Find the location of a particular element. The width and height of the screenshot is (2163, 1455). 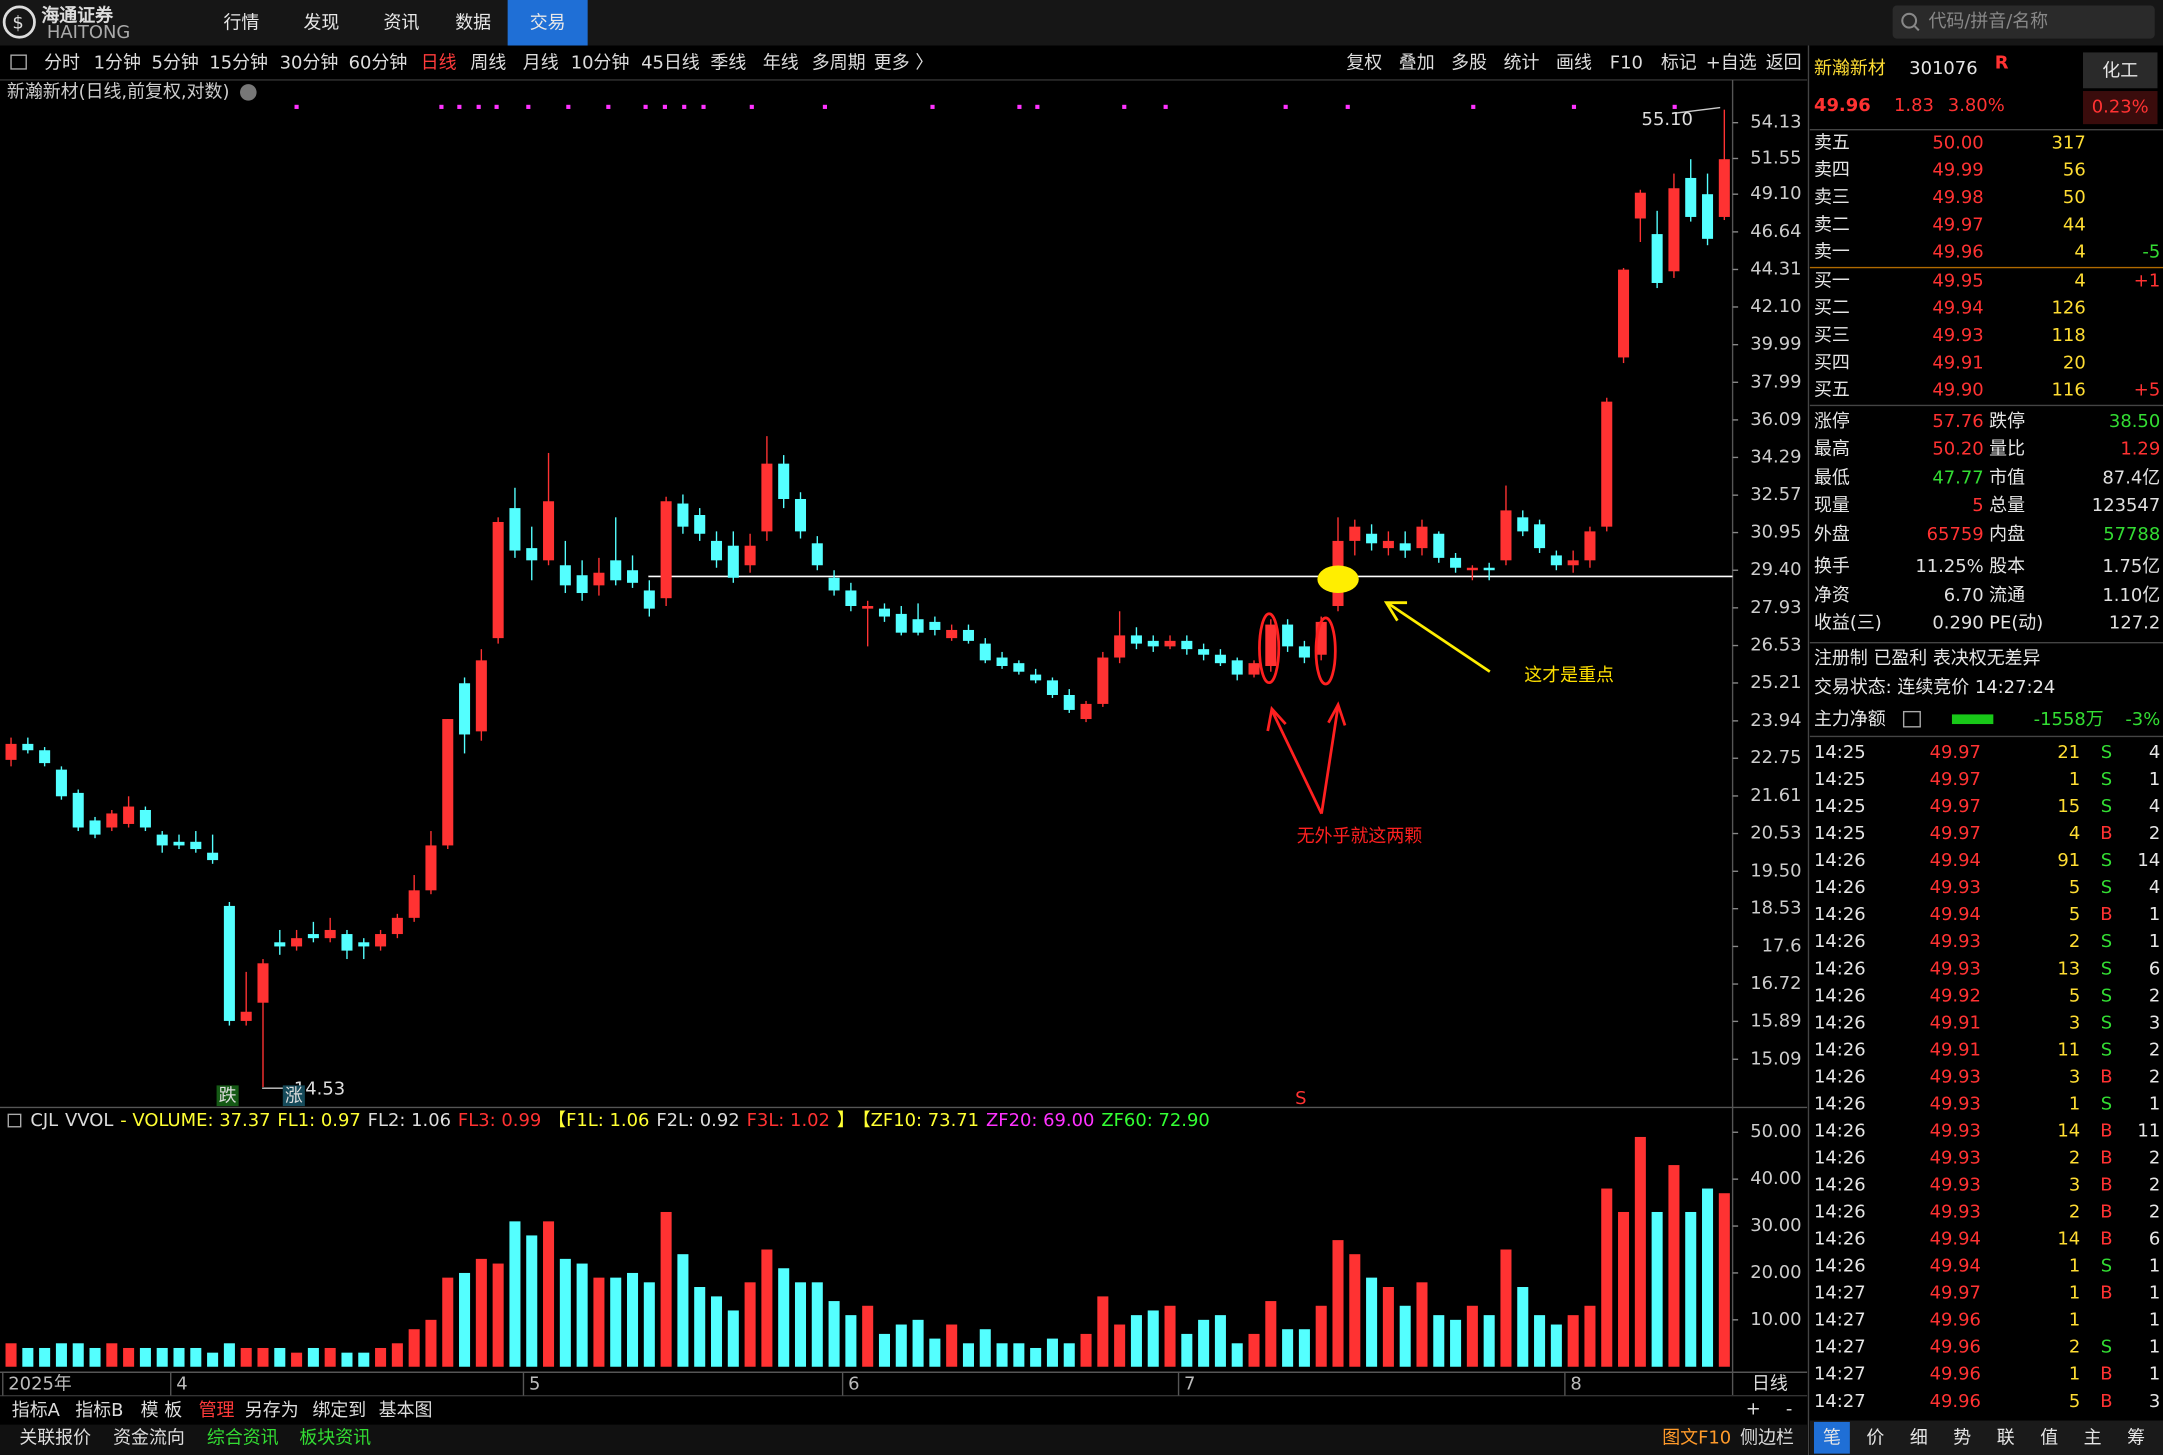

period-button: 30分钟 is located at coordinates (309, 62).